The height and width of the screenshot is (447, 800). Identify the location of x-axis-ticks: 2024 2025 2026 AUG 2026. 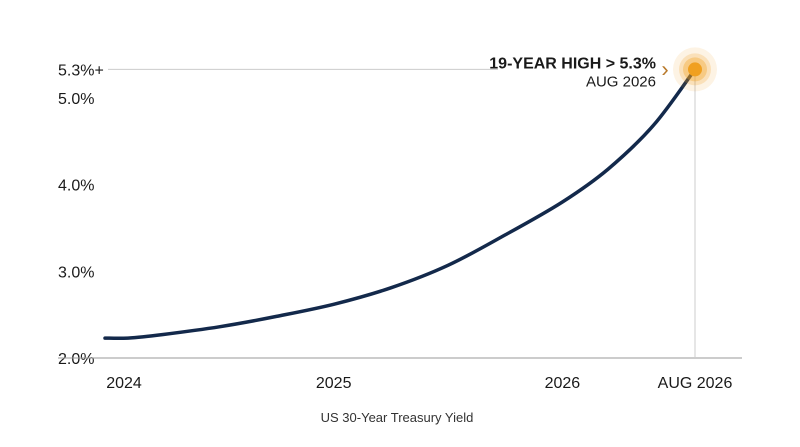
(419, 383).